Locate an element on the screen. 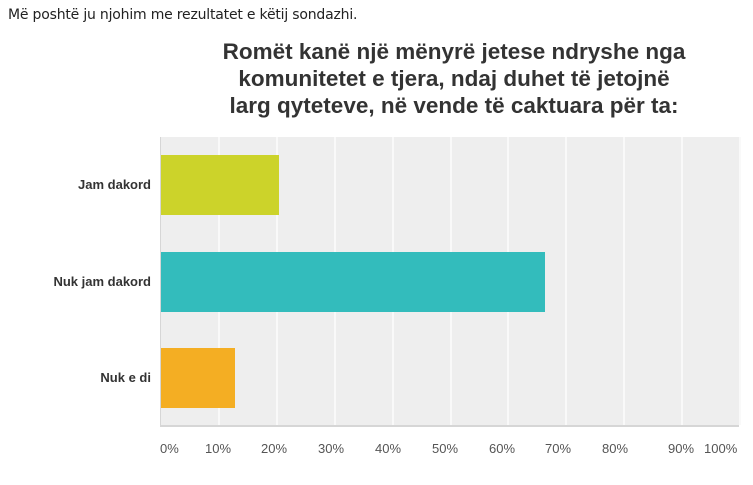  x-tick-label: 0% is located at coordinates (169, 448).